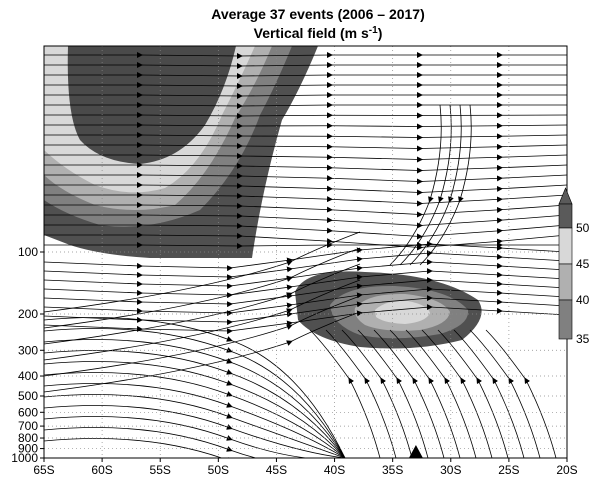 Image resolution: width=600 pixels, height=482 pixels. Describe the element at coordinates (415, 451) in the screenshot. I see `location-marker` at that location.